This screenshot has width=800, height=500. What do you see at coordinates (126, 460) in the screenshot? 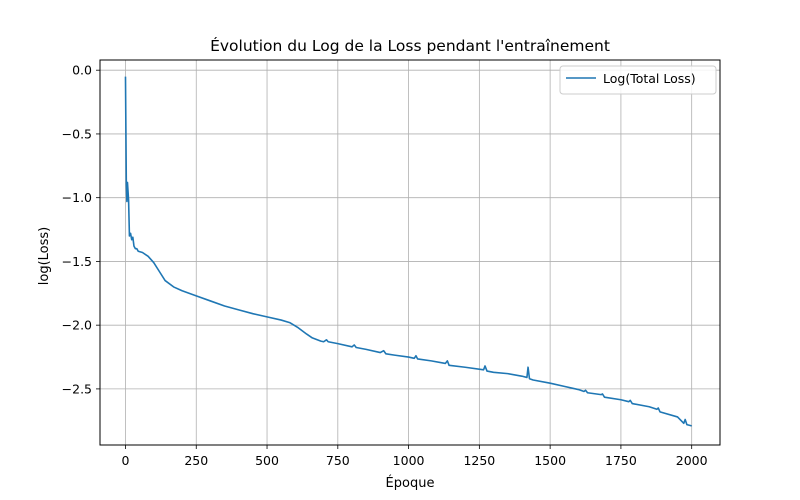
I see `x-tick-label: 0` at bounding box center [126, 460].